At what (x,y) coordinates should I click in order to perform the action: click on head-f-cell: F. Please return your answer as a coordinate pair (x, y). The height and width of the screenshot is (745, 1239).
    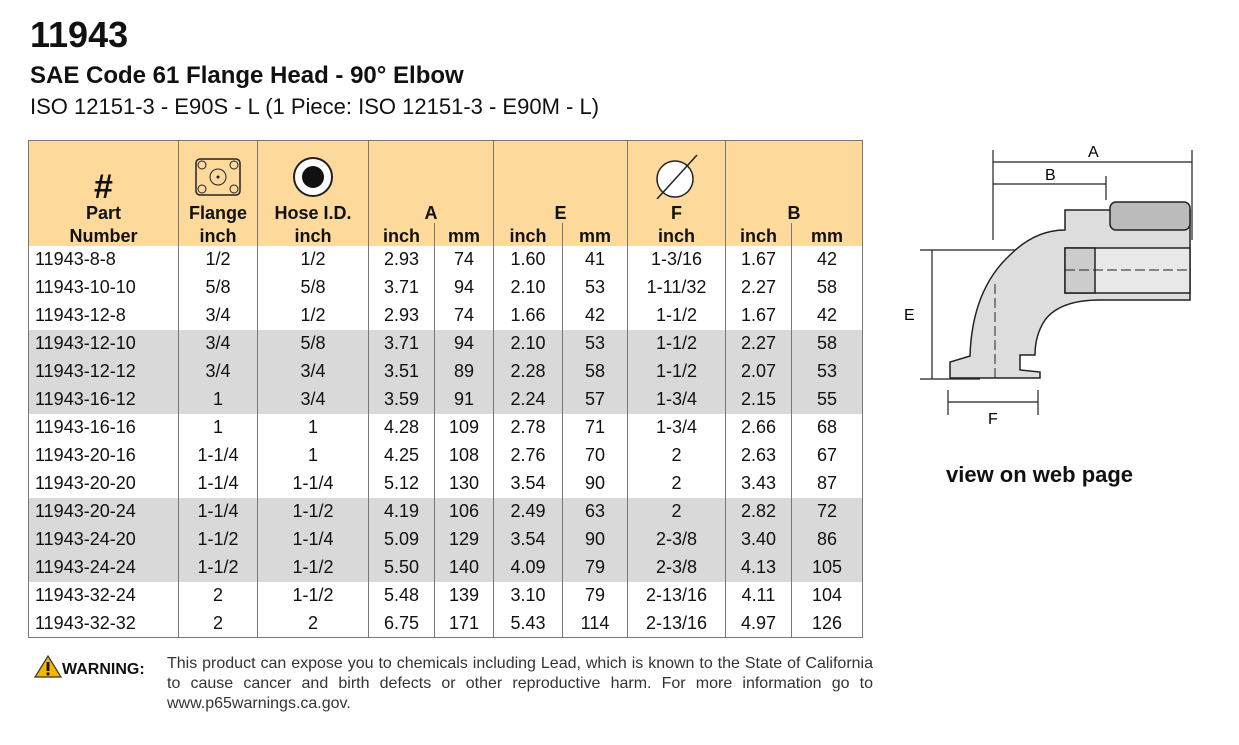
    Looking at the image, I should click on (677, 181).